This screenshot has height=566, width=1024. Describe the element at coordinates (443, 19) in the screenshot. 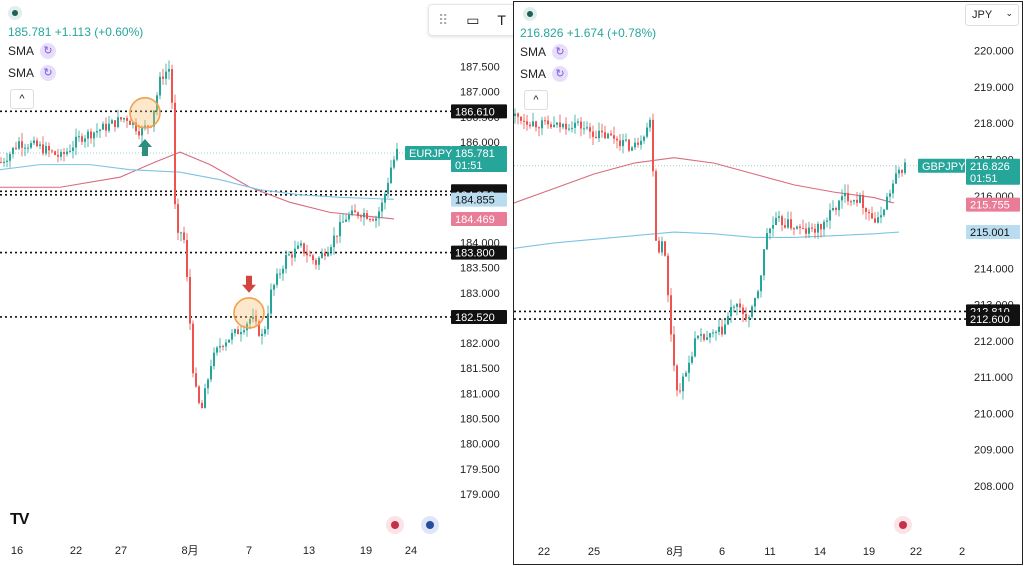

I see `drag-handle-icon: ⠿` at that location.